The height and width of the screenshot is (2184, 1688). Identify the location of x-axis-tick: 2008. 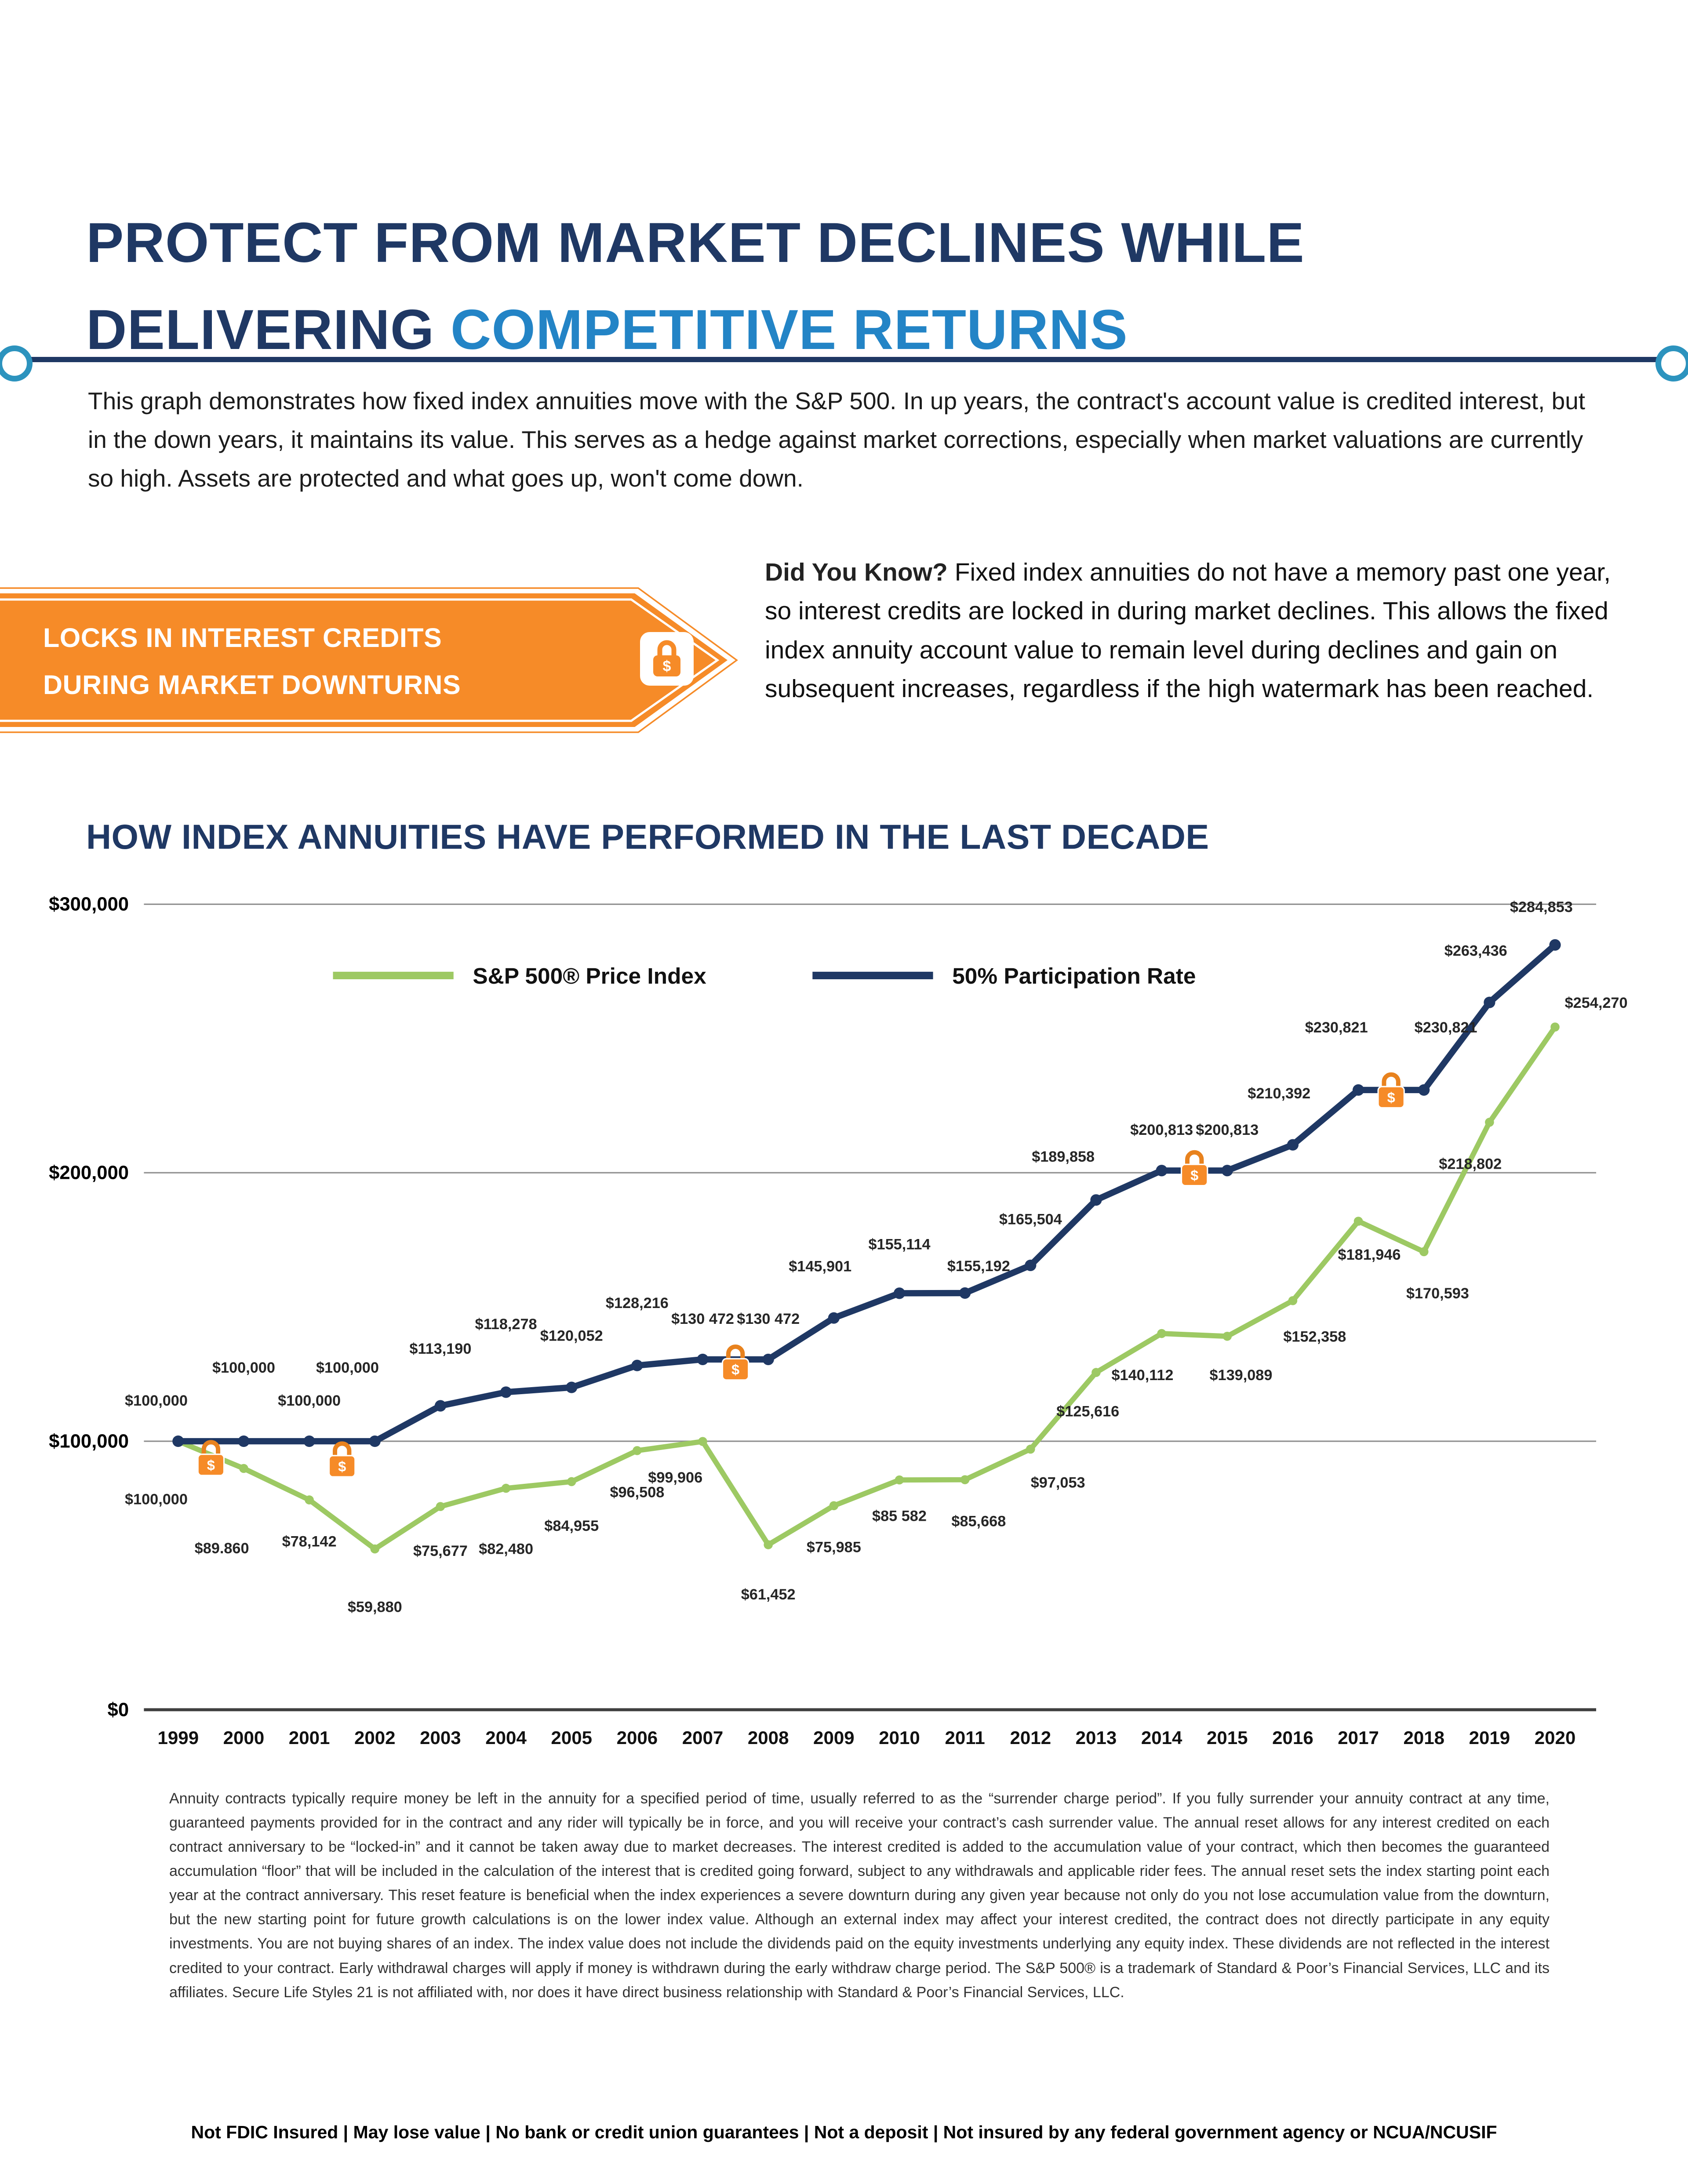
(768, 1737).